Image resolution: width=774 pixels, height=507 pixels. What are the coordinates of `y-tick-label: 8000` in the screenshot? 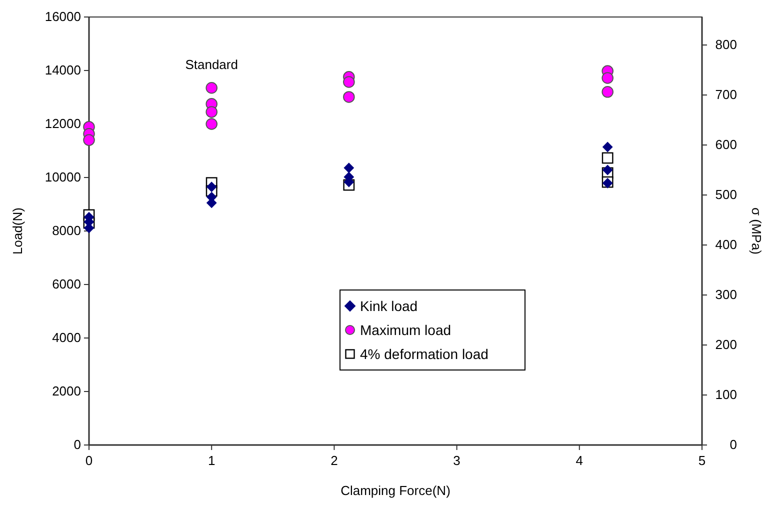 It's located at (66, 230).